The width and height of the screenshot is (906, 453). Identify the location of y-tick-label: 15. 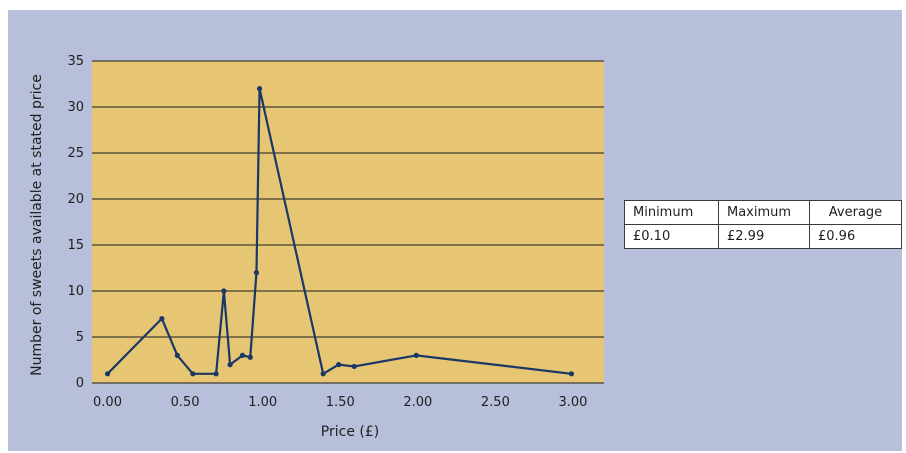
(75, 245).